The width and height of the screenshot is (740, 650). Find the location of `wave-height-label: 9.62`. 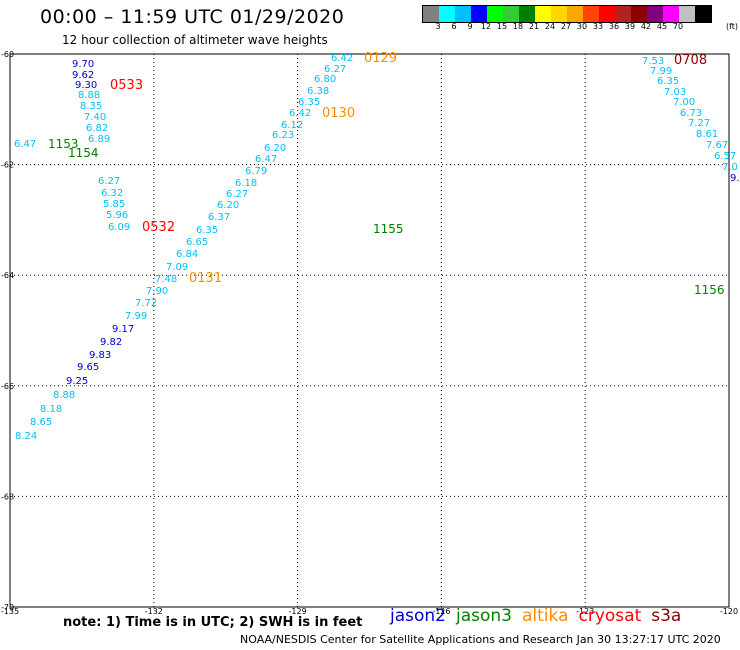

wave-height-label: 9.62 is located at coordinates (83, 75).